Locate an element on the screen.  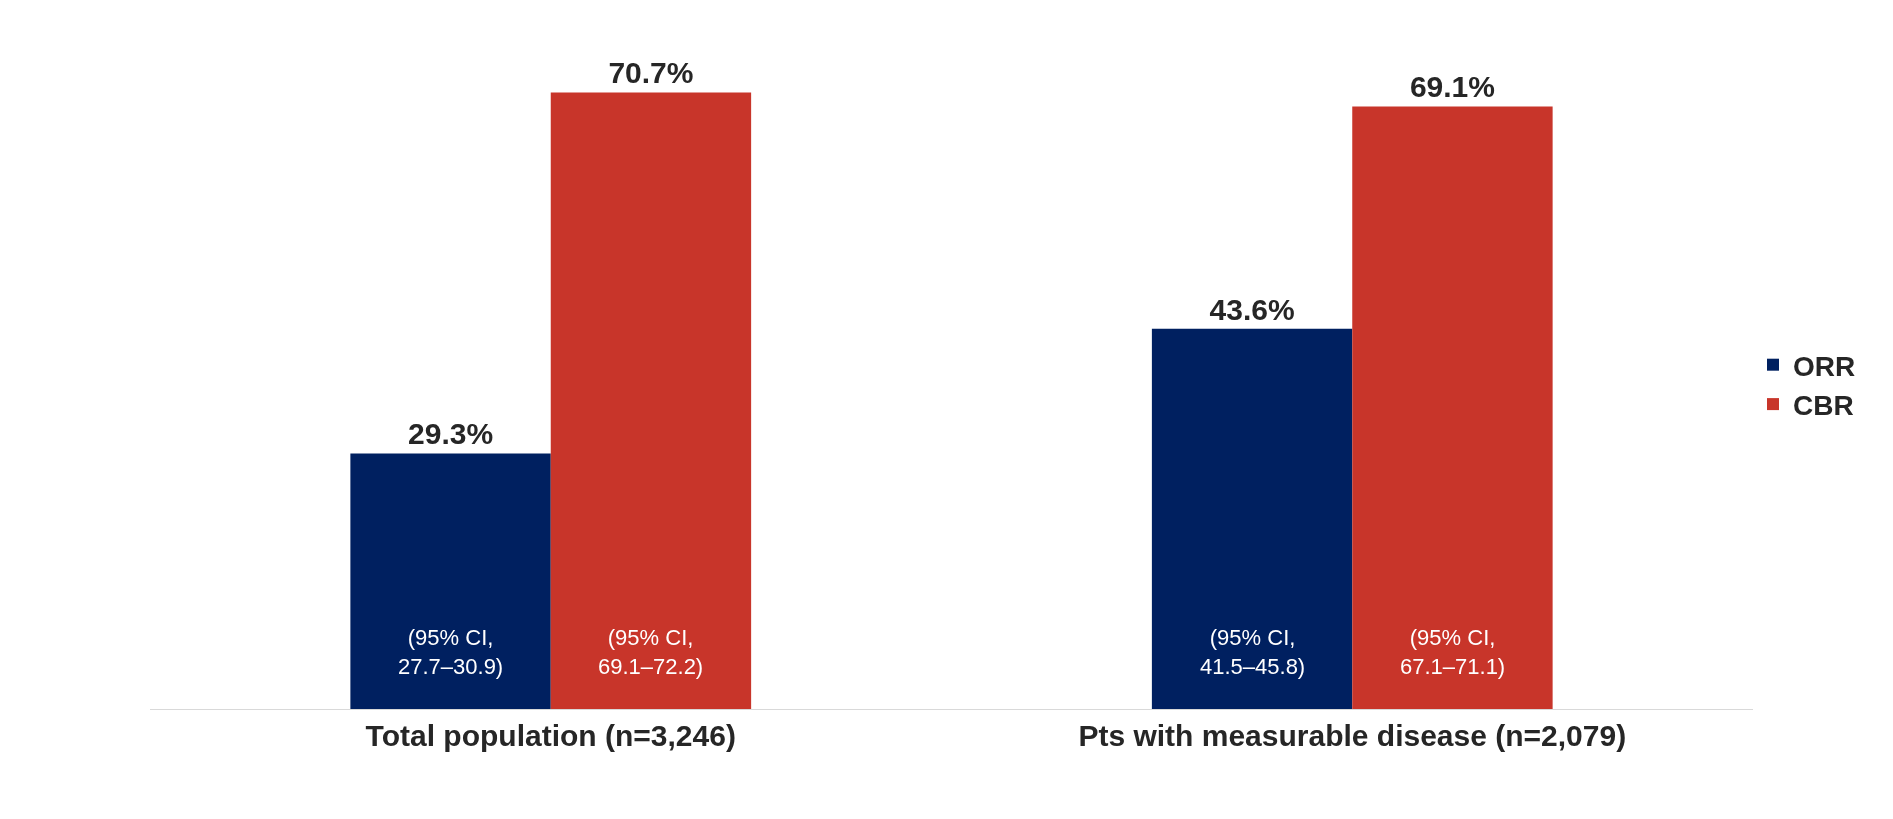
data-label: 69.1% is located at coordinates (1452, 87).